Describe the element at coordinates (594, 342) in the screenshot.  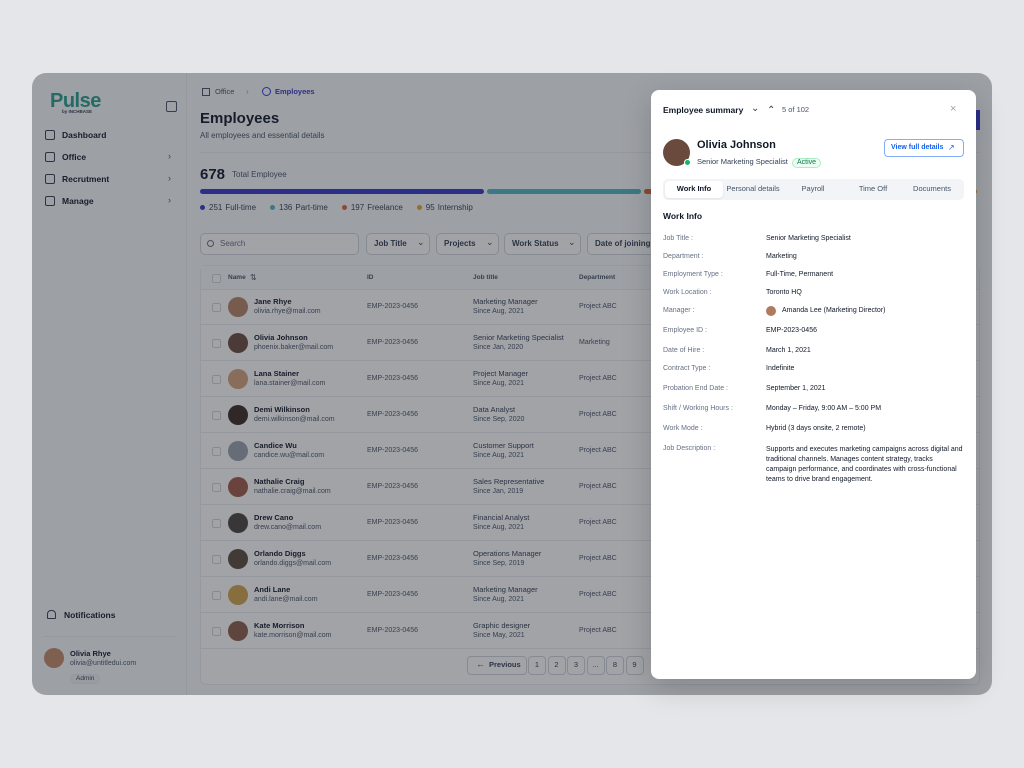
I see `department: Marketing` at that location.